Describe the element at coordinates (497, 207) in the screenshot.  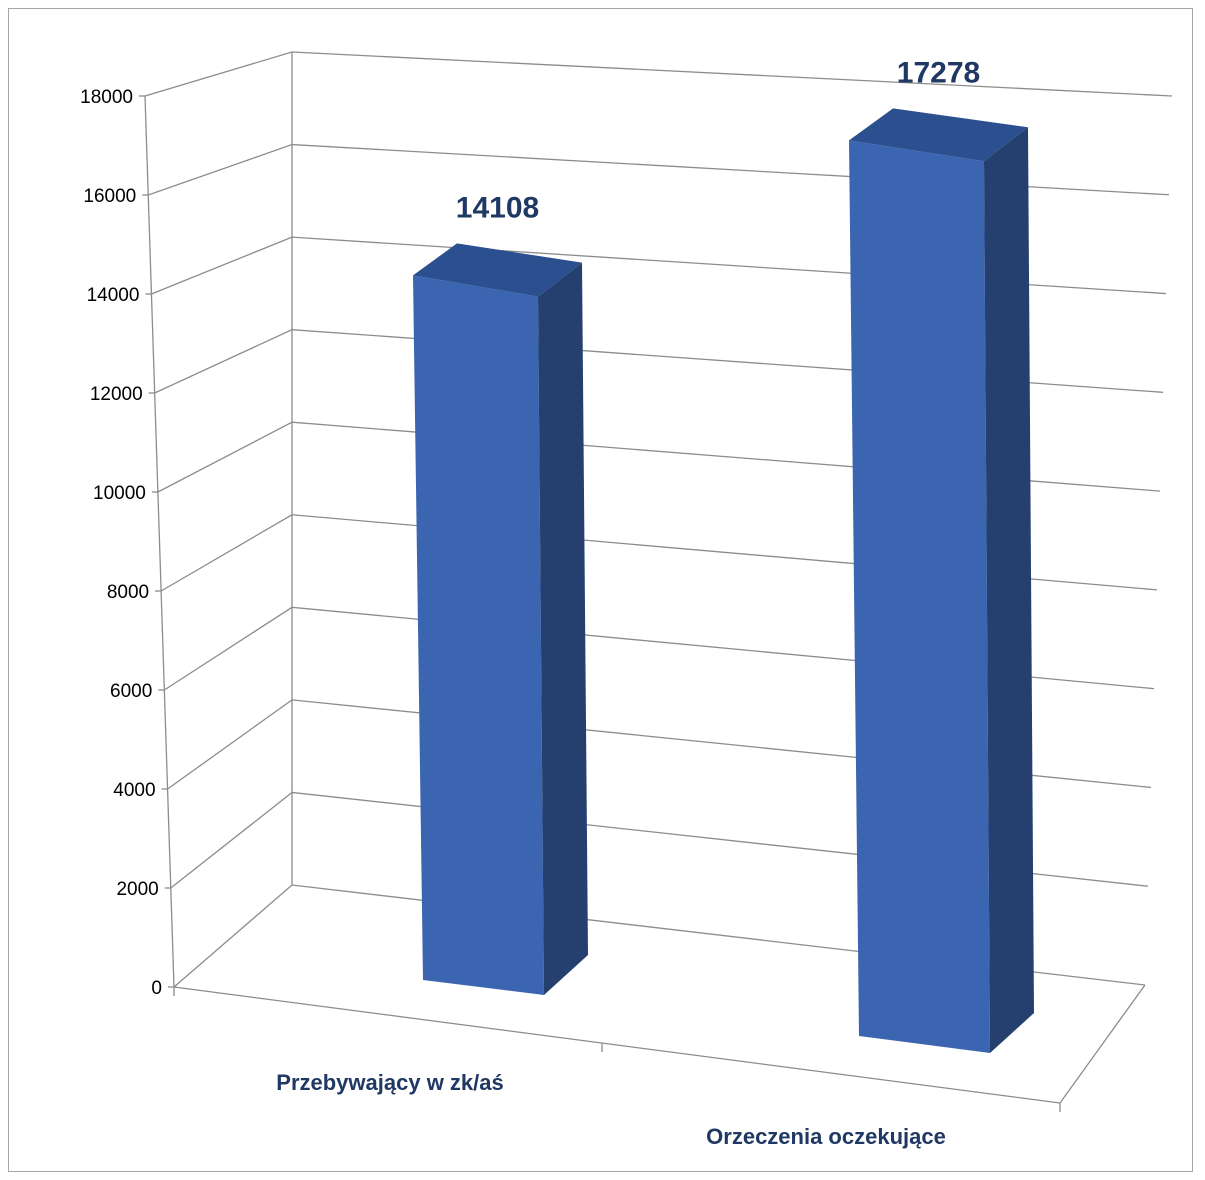
I see `data-label: 14108` at that location.